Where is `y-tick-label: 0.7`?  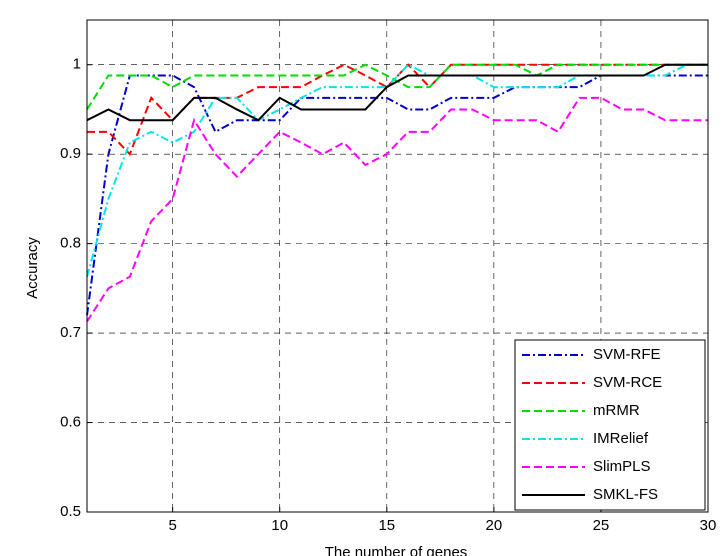
y-tick-label: 0.7 is located at coordinates (70, 332).